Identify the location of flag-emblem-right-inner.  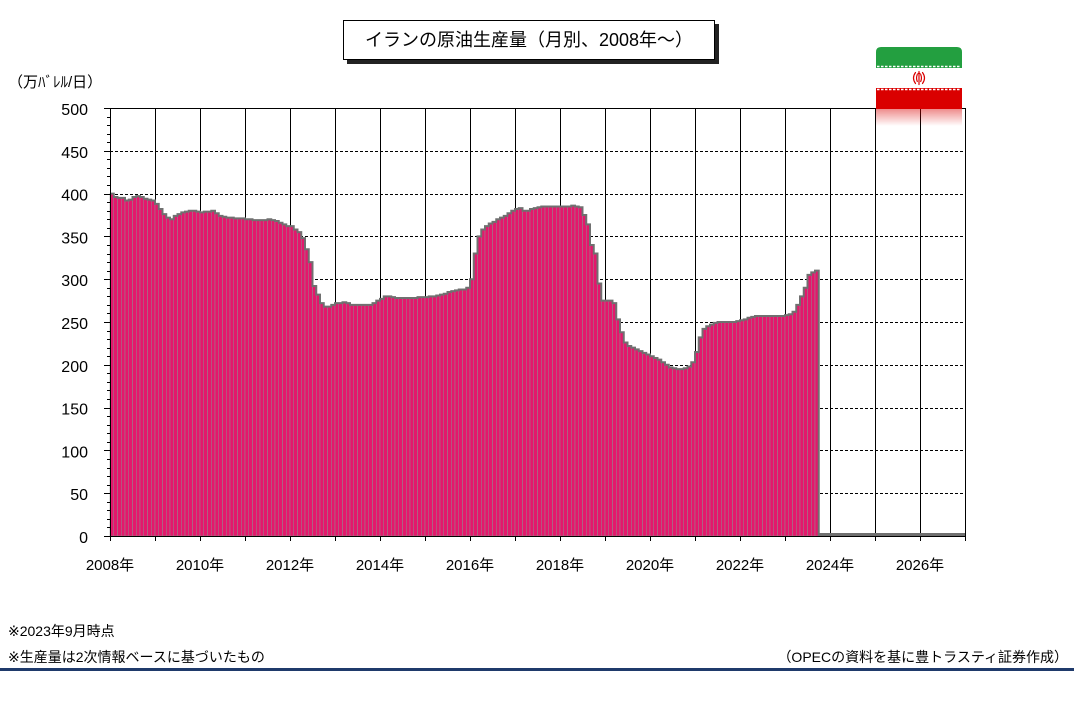
(921, 78).